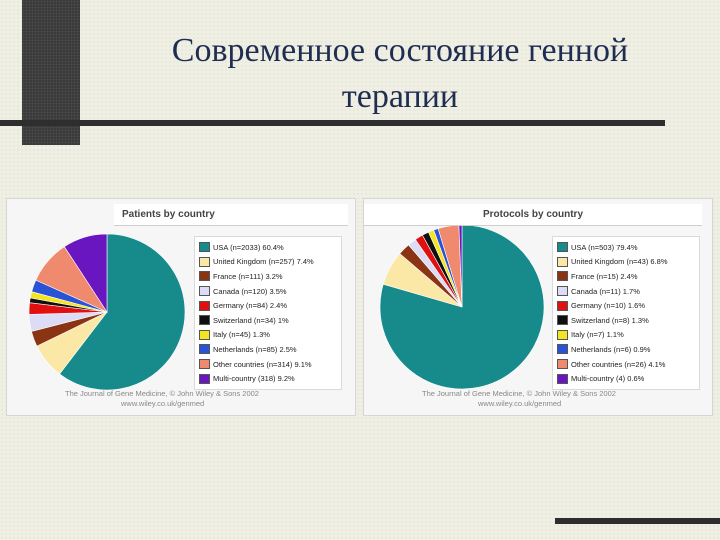 This screenshot has height=540, width=720. I want to click on patients-pie-chart, so click(107, 312).